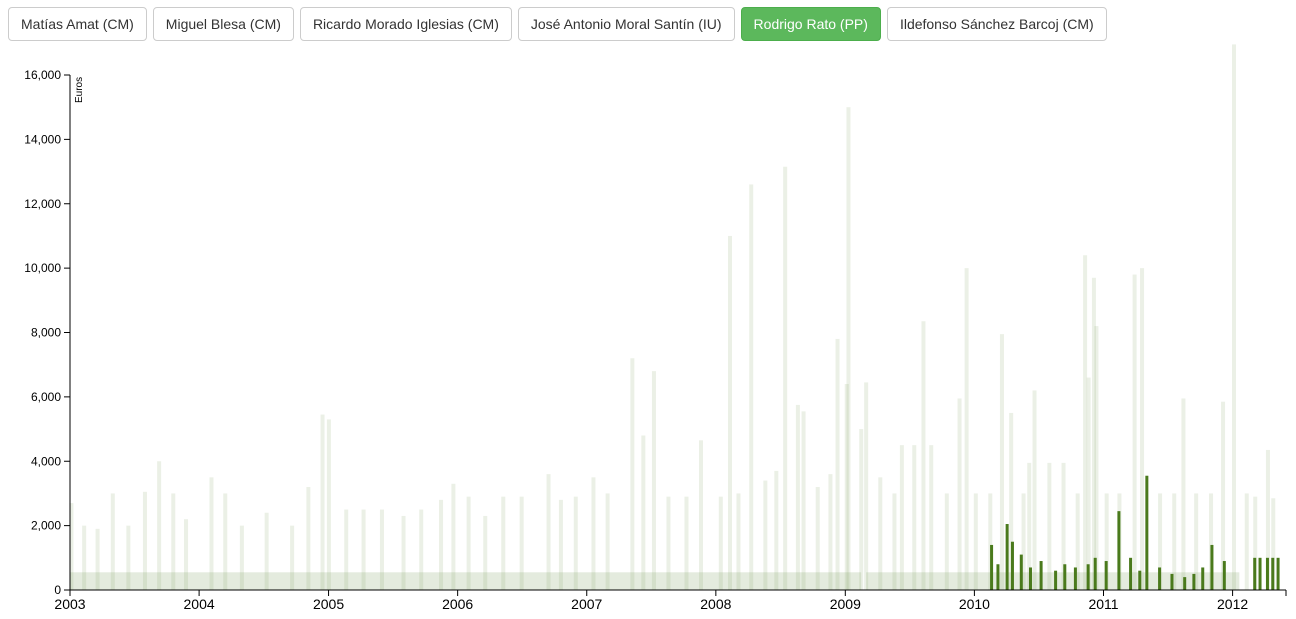 This screenshot has width=1296, height=619. I want to click on director-button-0: Matías Amat (CM), so click(77, 24).